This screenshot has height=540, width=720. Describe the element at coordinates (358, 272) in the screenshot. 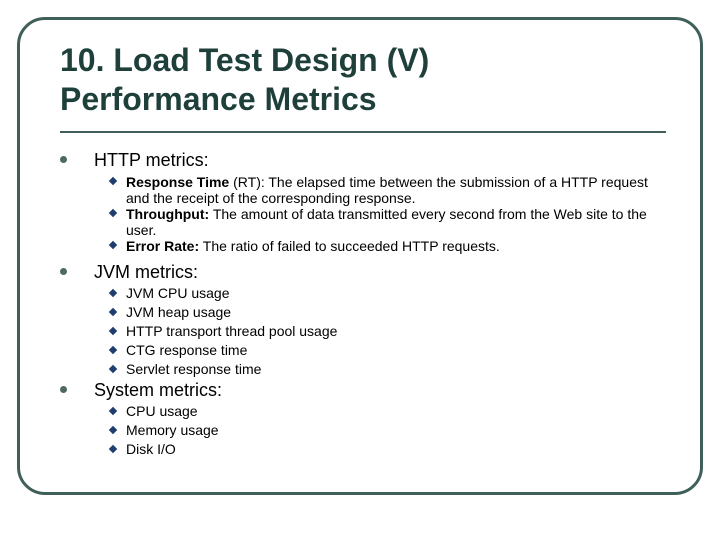

I see `section-heading: JVM metrics:` at that location.